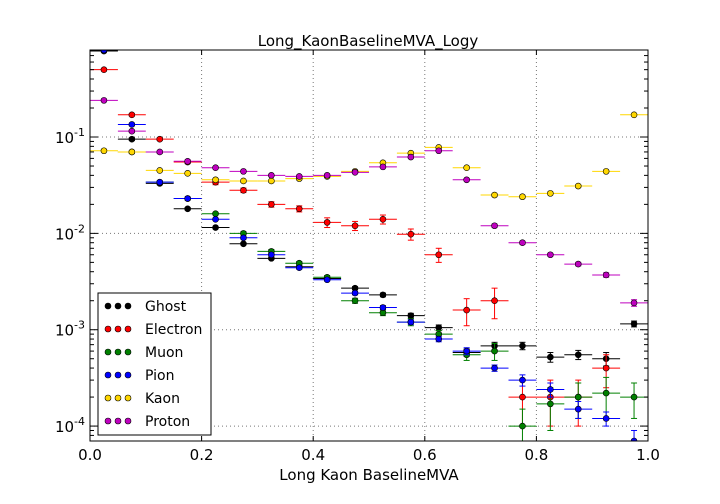 This screenshot has width=720, height=504. I want to click on x-tick-label: 0.0, so click(90, 455).